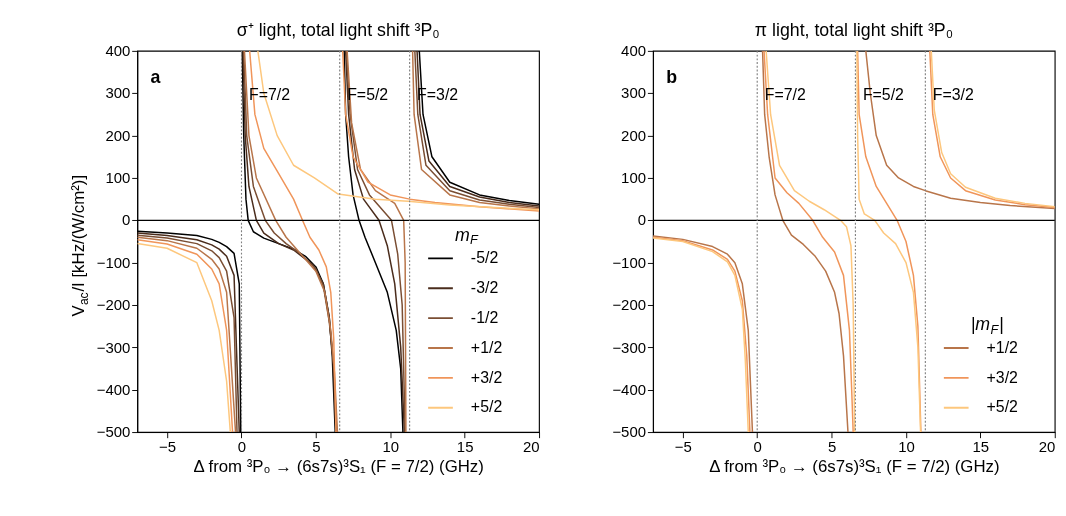  Describe the element at coordinates (484, 287) in the screenshot. I see `legend-label: -3/2` at that location.